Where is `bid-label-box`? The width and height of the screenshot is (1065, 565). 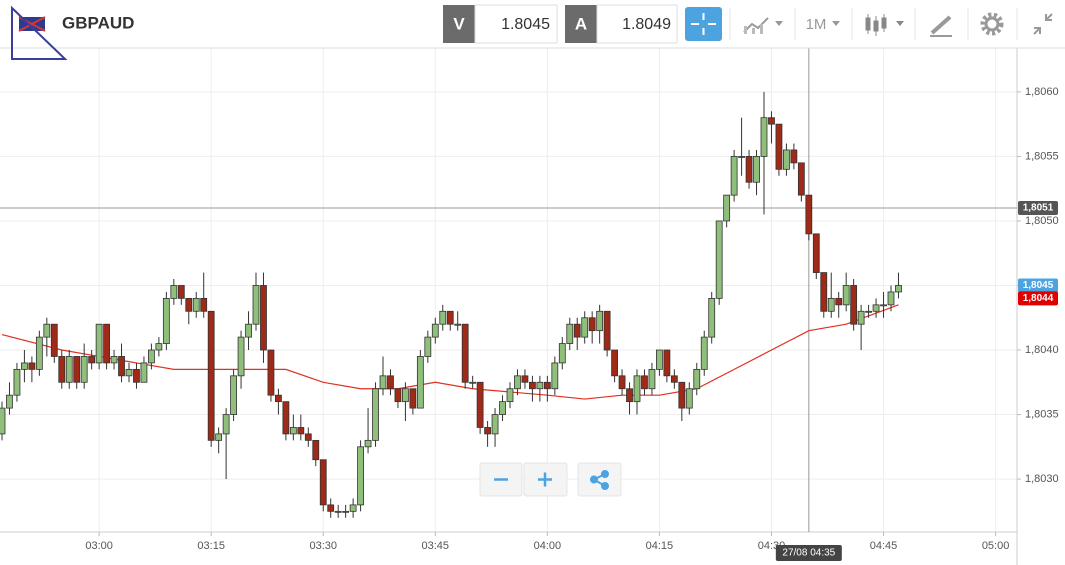
bid-label-box is located at coordinates (459, 24).